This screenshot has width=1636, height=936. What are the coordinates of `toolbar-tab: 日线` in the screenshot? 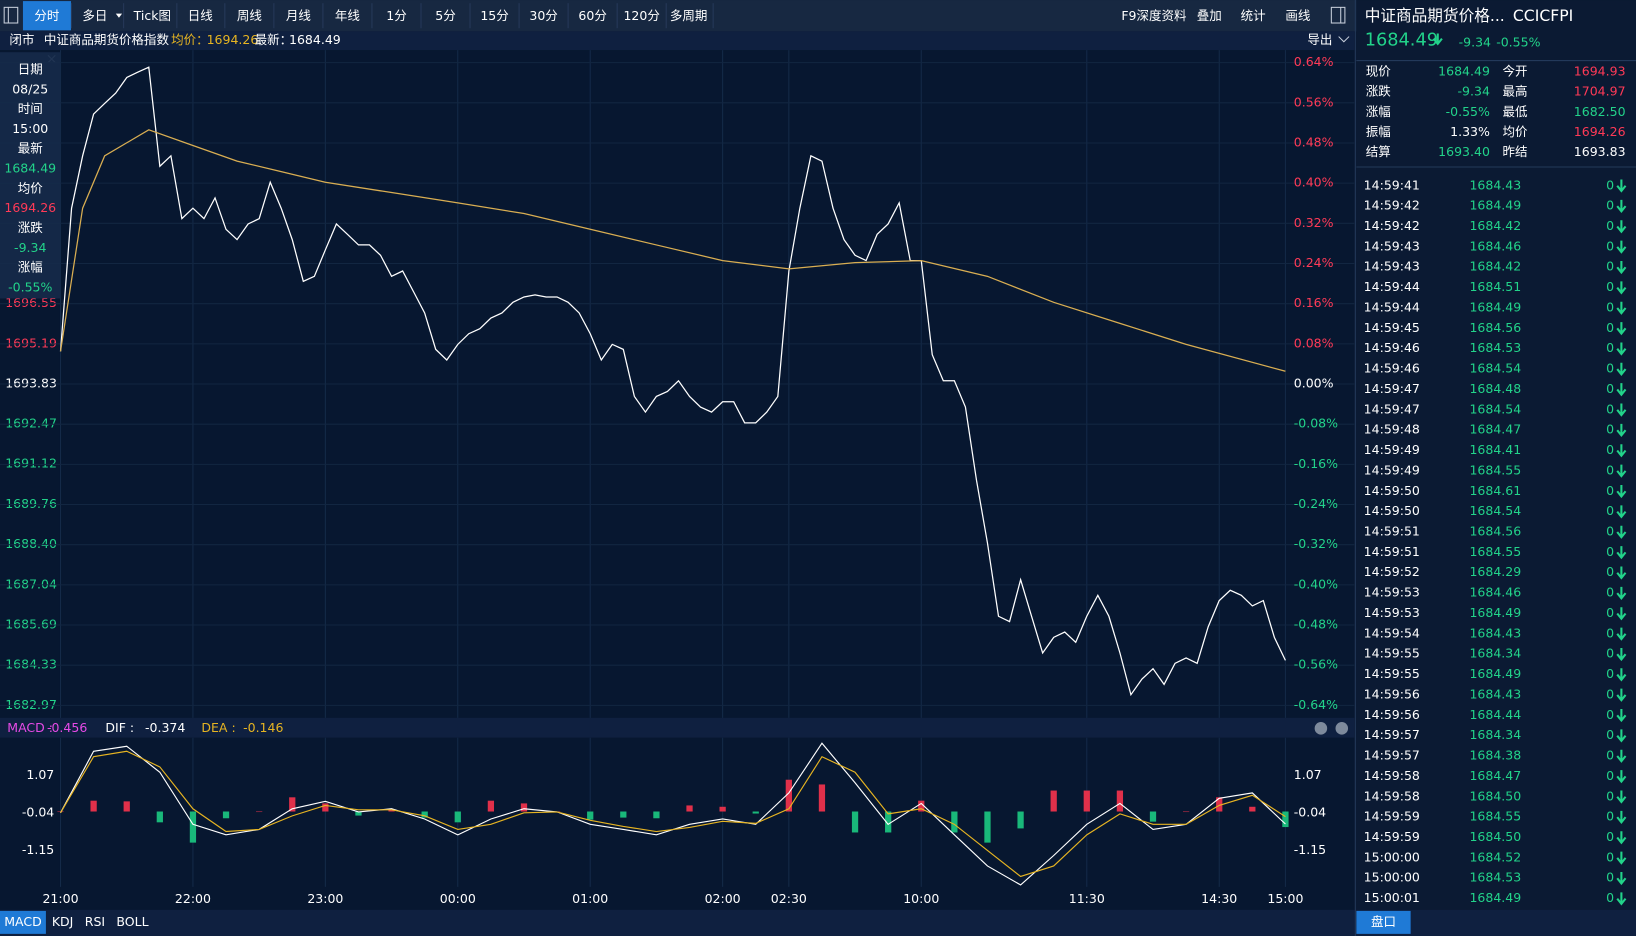 It's located at (201, 15).